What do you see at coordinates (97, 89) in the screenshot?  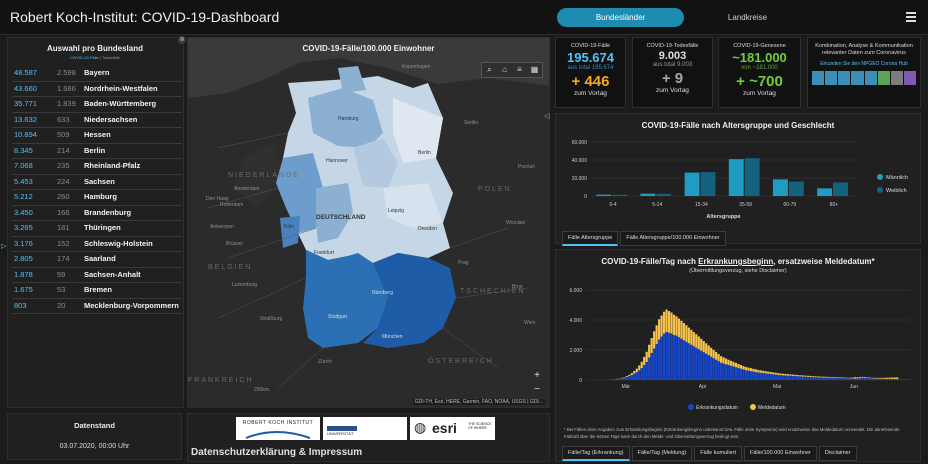 I see `state-row: 43.660 1.686 Nordrhein-Westfalen` at bounding box center [97, 89].